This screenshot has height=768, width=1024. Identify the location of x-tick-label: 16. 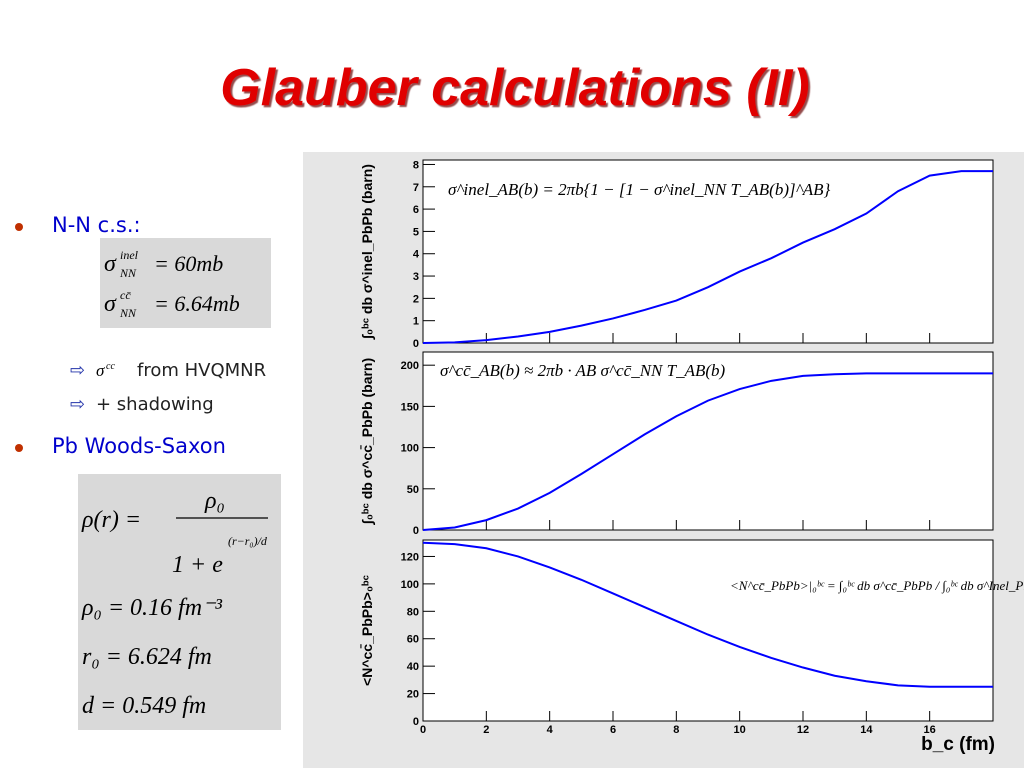
(930, 730).